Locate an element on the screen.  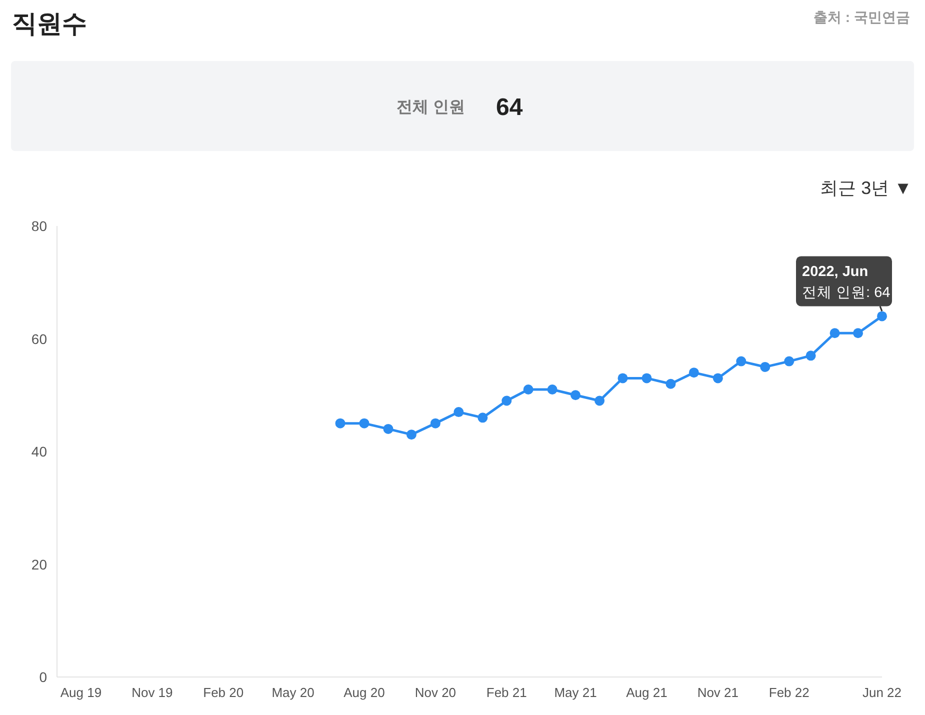
x-tick-label: Feb 20 is located at coordinates (223, 692).